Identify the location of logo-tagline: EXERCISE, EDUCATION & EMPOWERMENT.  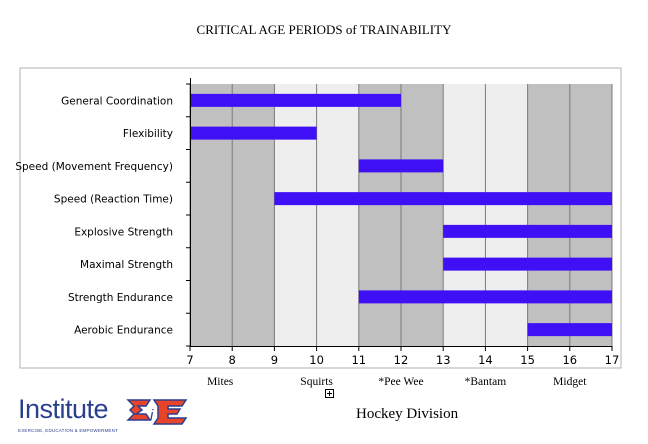
(68, 430).